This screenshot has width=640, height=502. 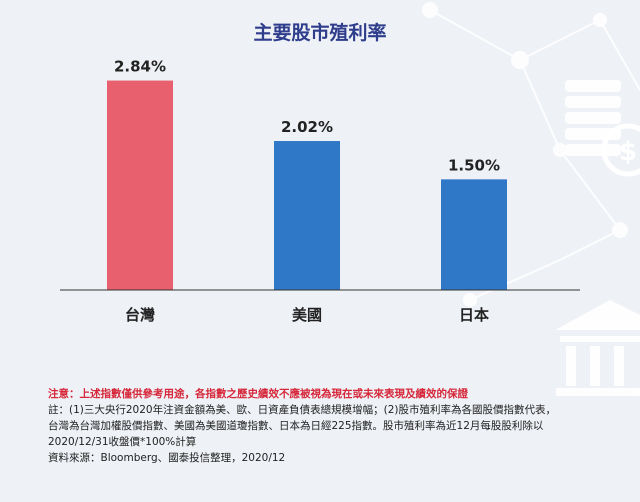 I want to click on data-label-1: 2.84%, so click(x=140, y=67).